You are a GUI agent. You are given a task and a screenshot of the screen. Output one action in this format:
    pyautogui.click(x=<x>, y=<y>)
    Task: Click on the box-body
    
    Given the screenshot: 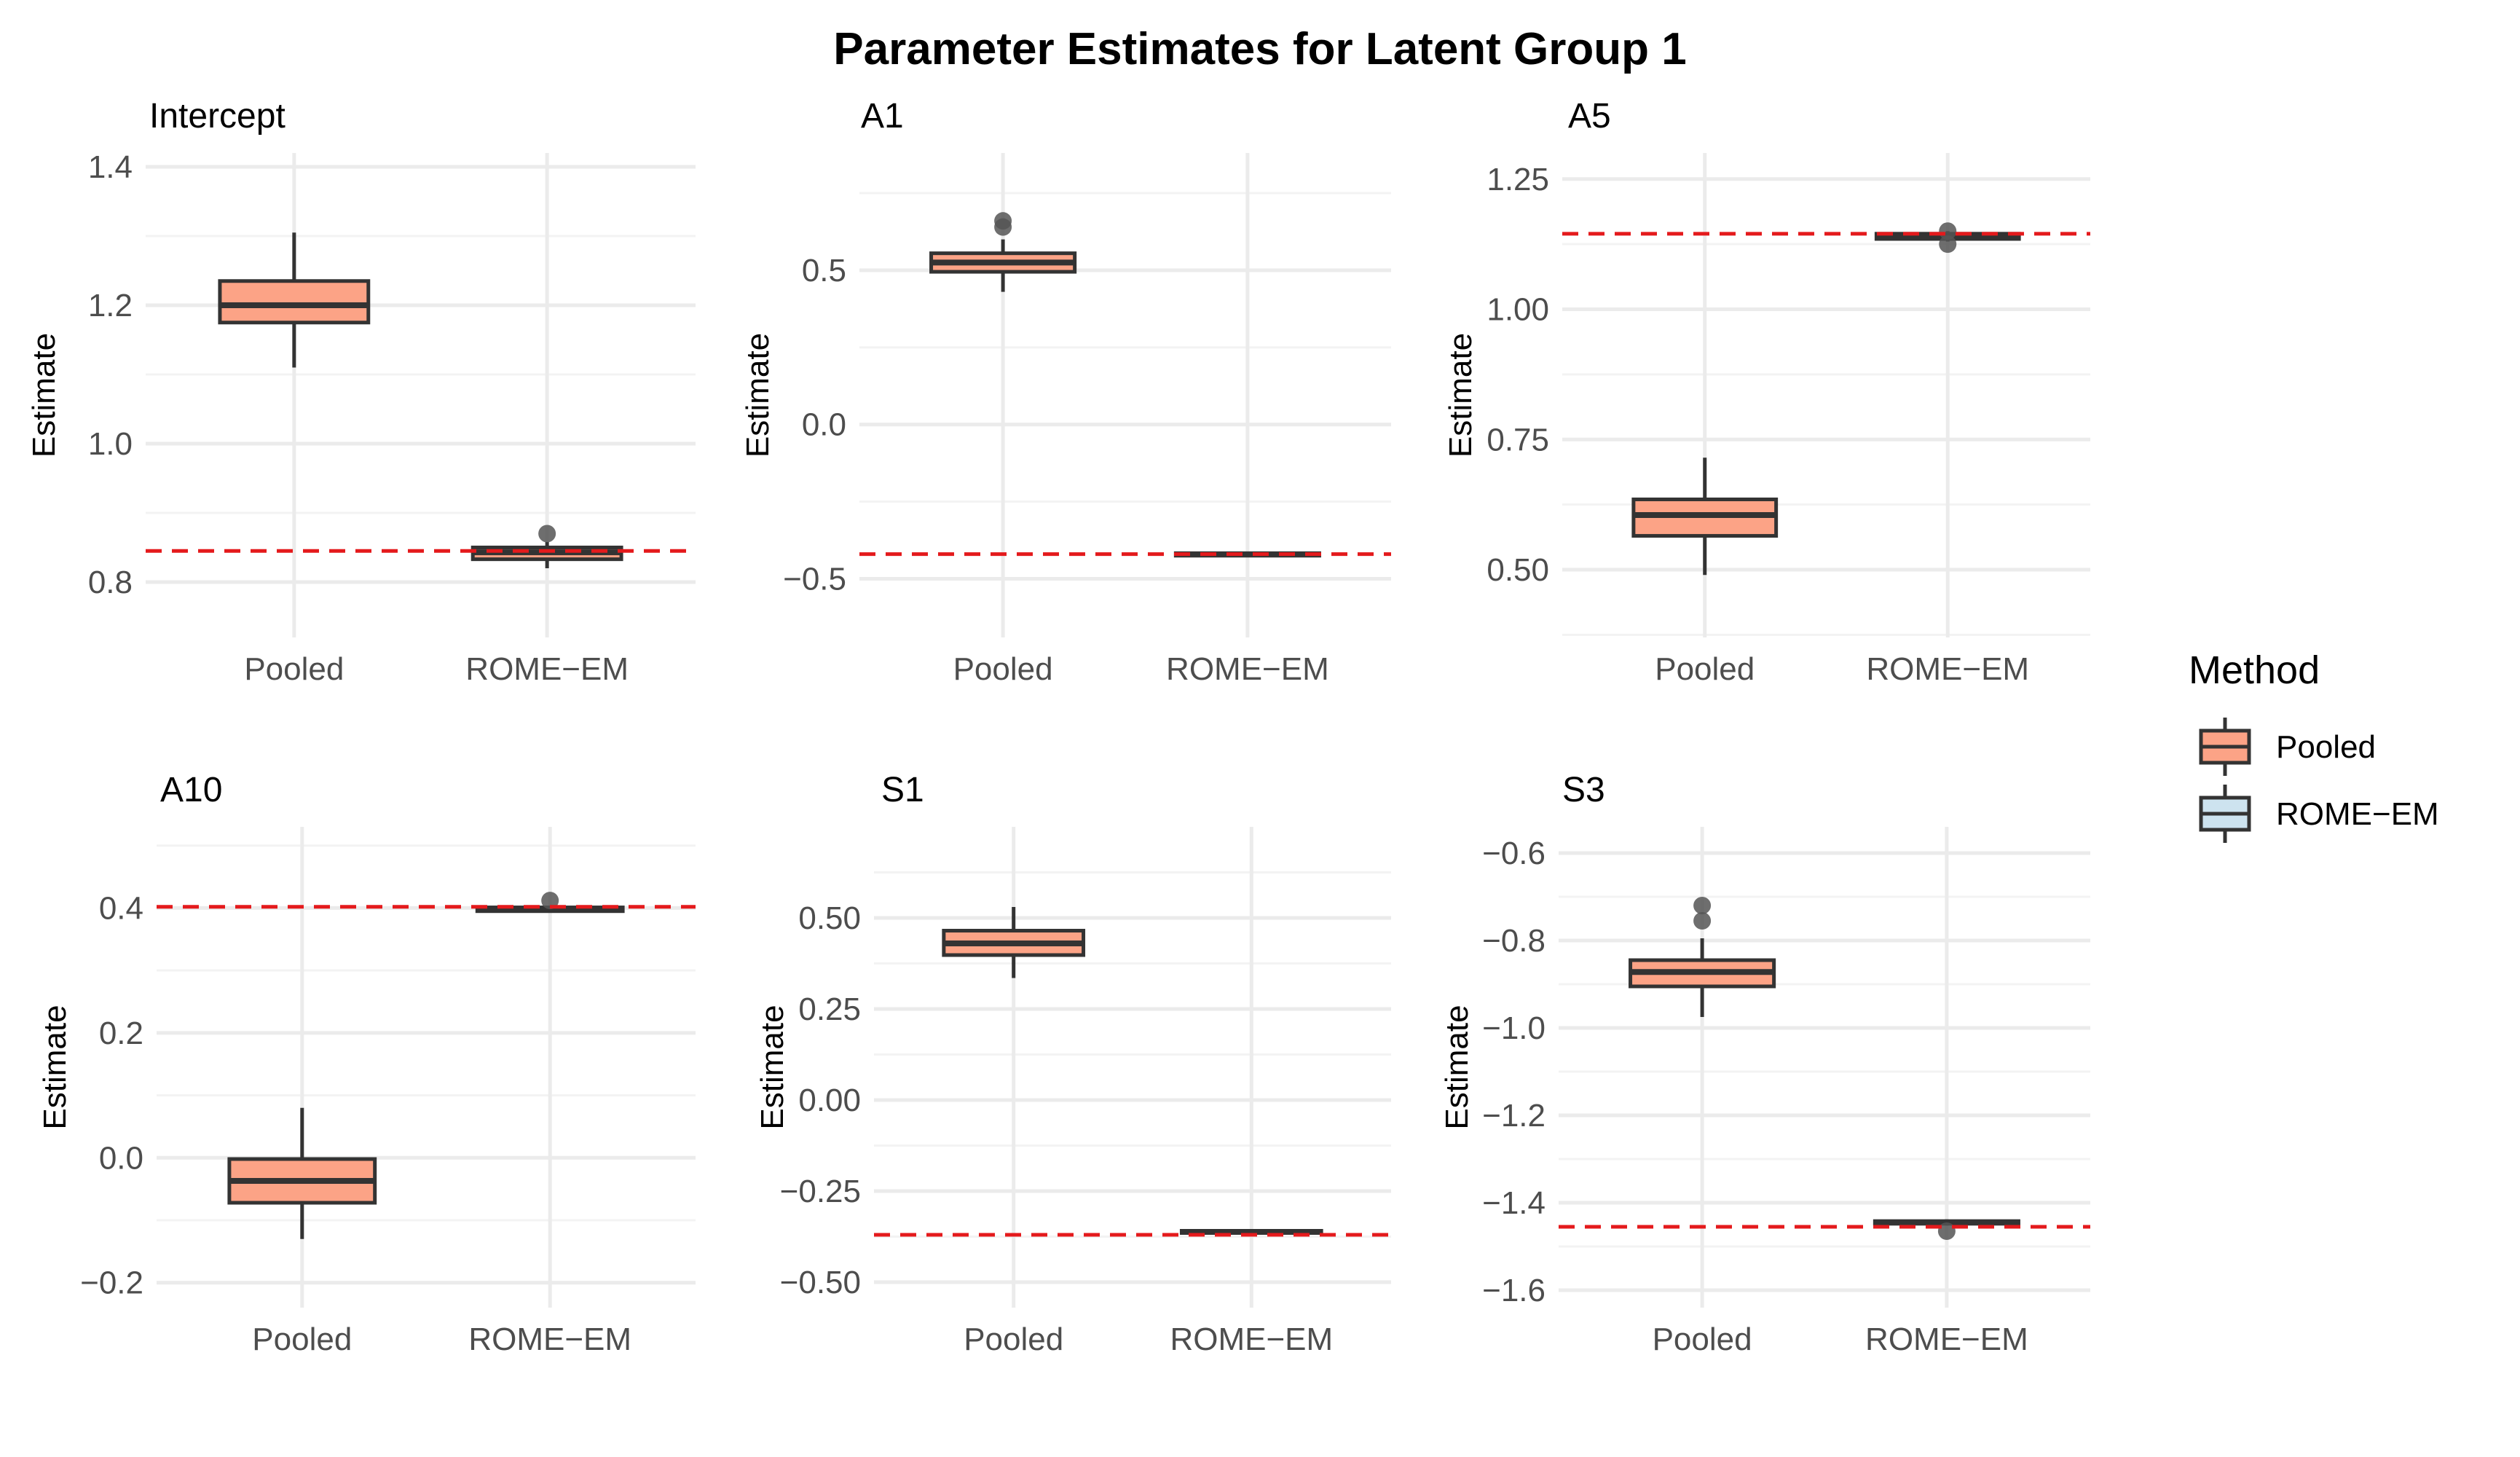 What is the action you would take?
    pyautogui.click(x=294, y=302)
    